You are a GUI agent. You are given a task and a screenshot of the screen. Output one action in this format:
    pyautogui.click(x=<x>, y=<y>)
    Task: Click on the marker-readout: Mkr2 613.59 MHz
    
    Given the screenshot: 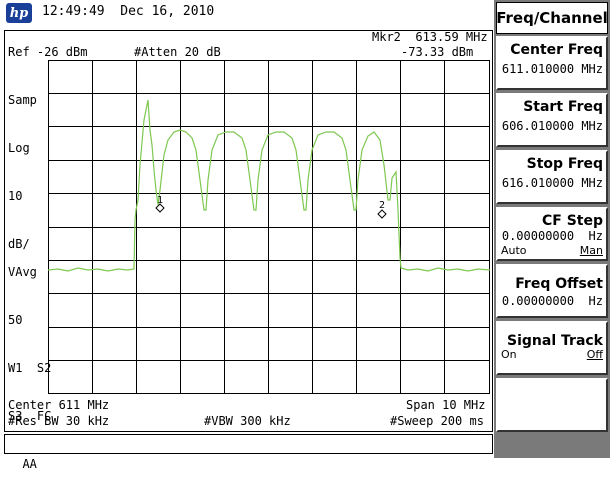 What is the action you would take?
    pyautogui.click(x=430, y=37)
    